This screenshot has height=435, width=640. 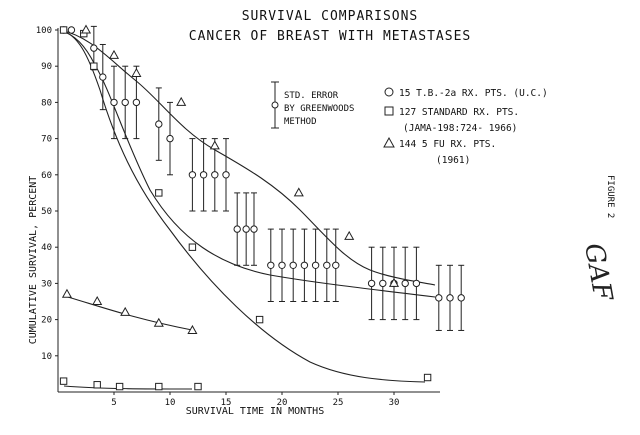 I want to click on y-tick-label: 100, so click(x=44, y=31).